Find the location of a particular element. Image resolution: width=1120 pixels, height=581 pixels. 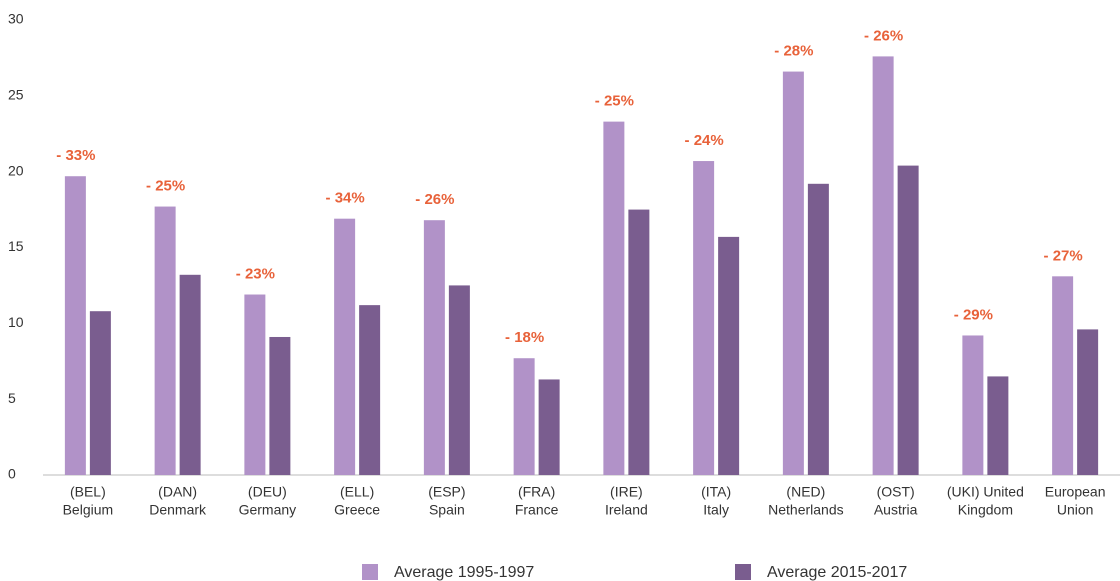

y-tick-label: 30 is located at coordinates (16, 19).